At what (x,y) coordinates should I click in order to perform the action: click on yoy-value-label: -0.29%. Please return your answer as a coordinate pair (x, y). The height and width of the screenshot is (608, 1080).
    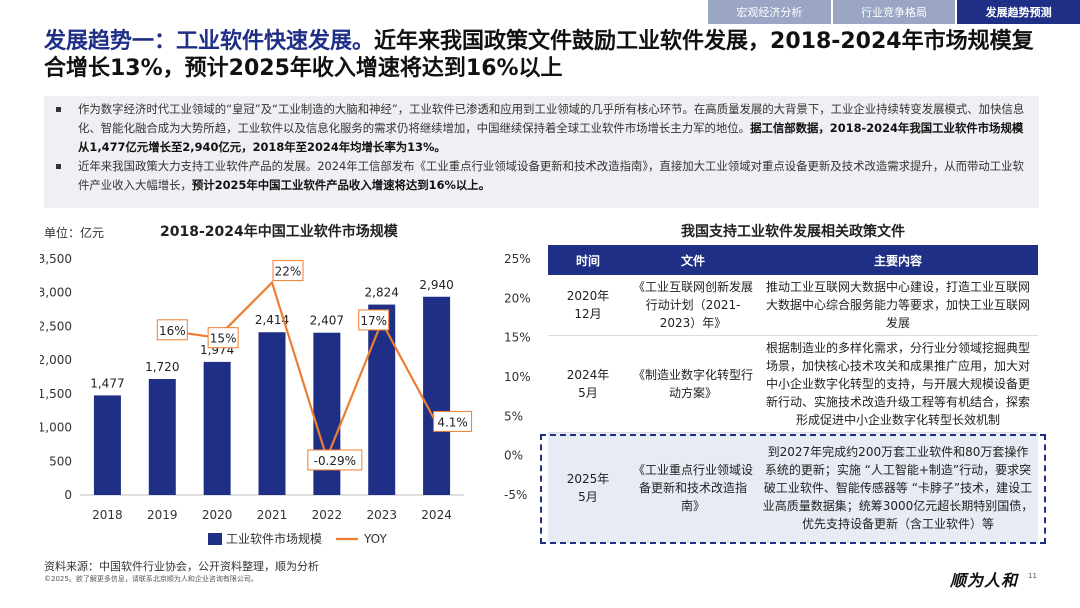
    Looking at the image, I should click on (335, 461).